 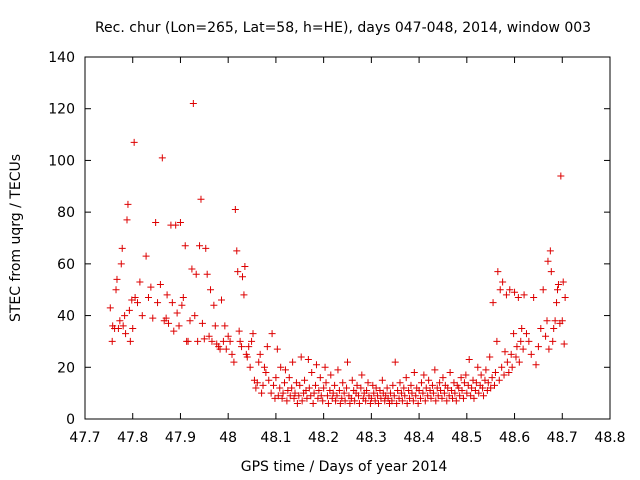 What do you see at coordinates (419, 438) in the screenshot?
I see `x-tick-label: 48.4` at bounding box center [419, 438].